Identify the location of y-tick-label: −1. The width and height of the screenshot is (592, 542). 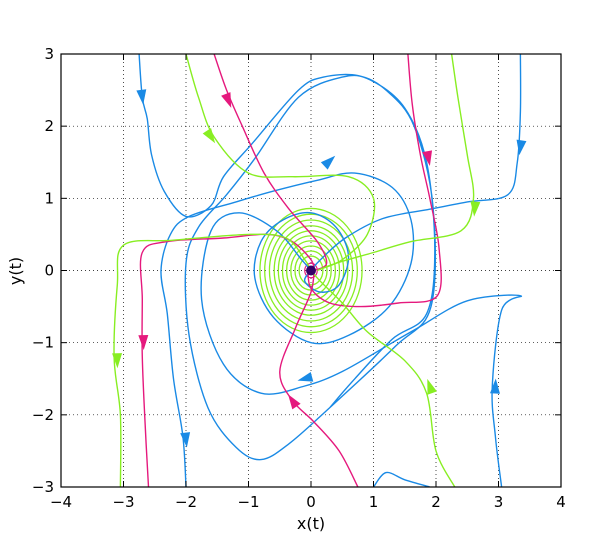
(43, 343).